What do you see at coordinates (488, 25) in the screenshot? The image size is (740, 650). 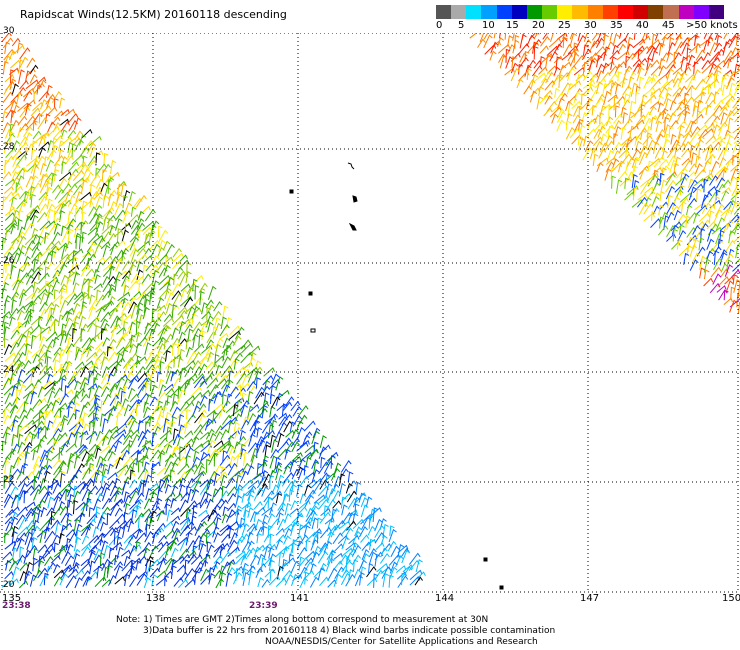 I see `colorbar-label: 10` at bounding box center [488, 25].